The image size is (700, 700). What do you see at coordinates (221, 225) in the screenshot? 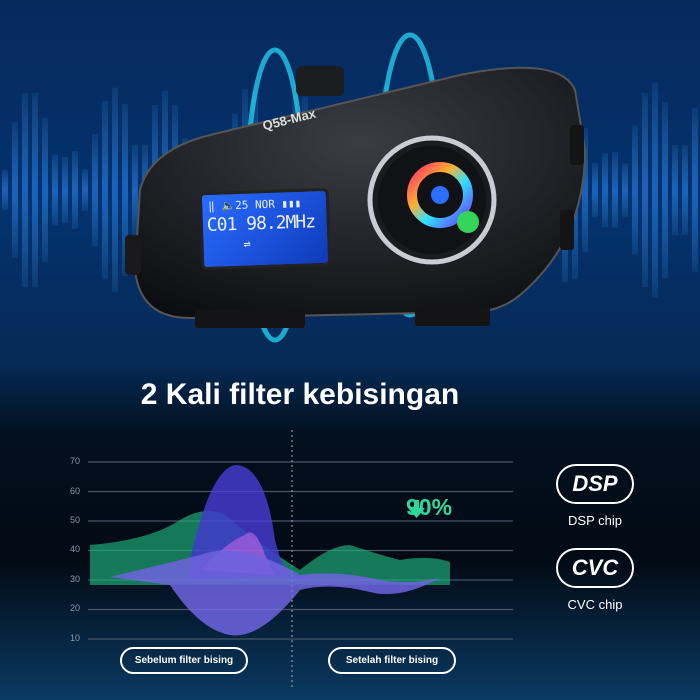
I see `lcd-channel: C01` at bounding box center [221, 225].